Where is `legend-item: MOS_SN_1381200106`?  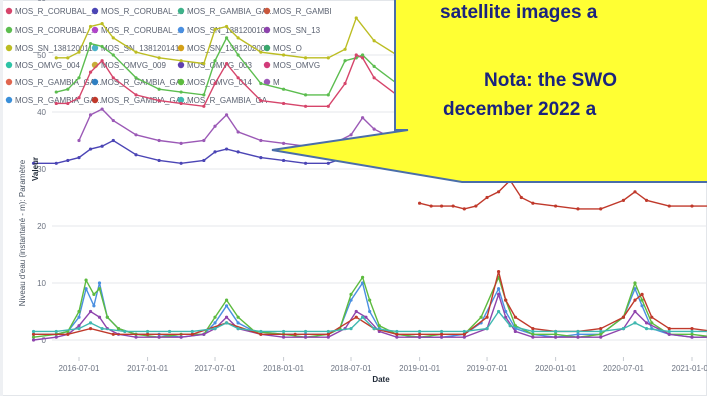 legend-item: MOS_SN_1381200106 is located at coordinates (223, 30).